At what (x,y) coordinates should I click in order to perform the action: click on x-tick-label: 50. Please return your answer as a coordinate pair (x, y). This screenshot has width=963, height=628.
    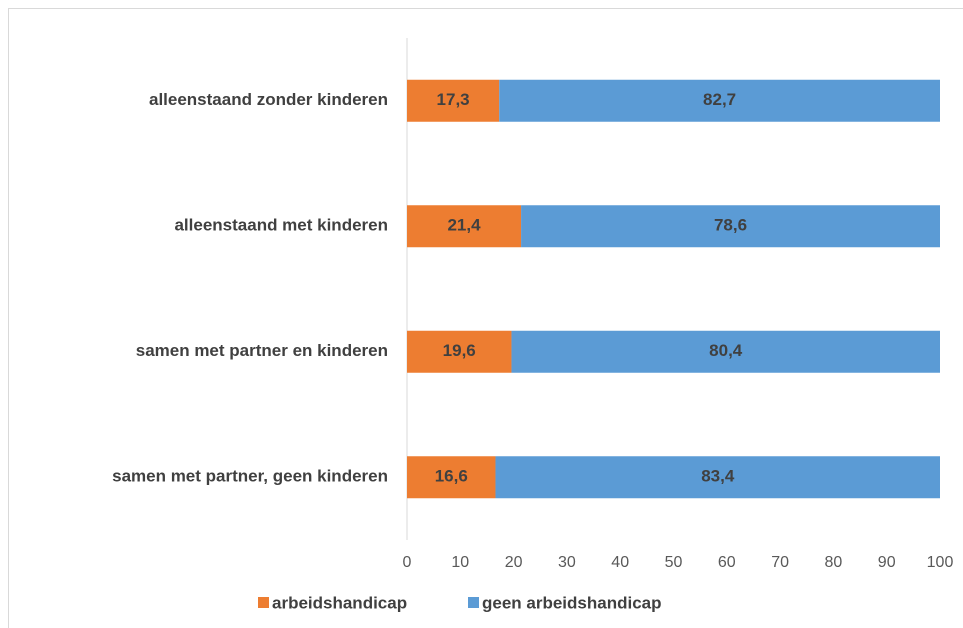
    Looking at the image, I should click on (674, 562).